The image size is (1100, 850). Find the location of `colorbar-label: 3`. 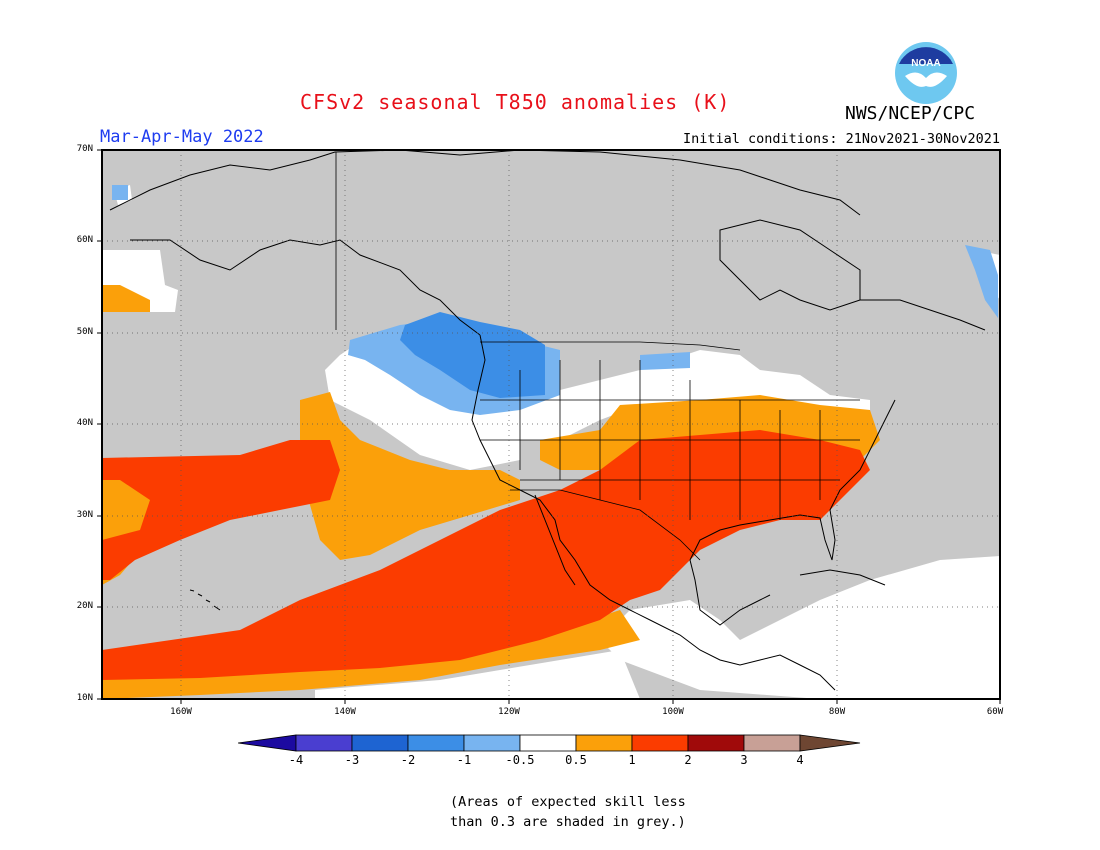

colorbar-label: 3 is located at coordinates (744, 760).